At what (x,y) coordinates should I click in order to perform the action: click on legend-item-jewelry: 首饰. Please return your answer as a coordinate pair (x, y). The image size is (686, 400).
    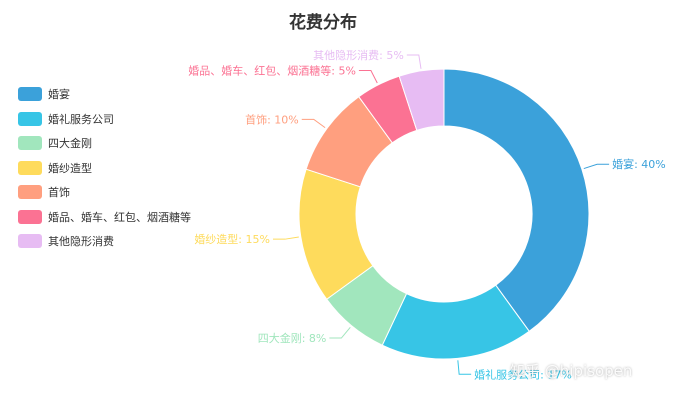
    Looking at the image, I should click on (104, 192).